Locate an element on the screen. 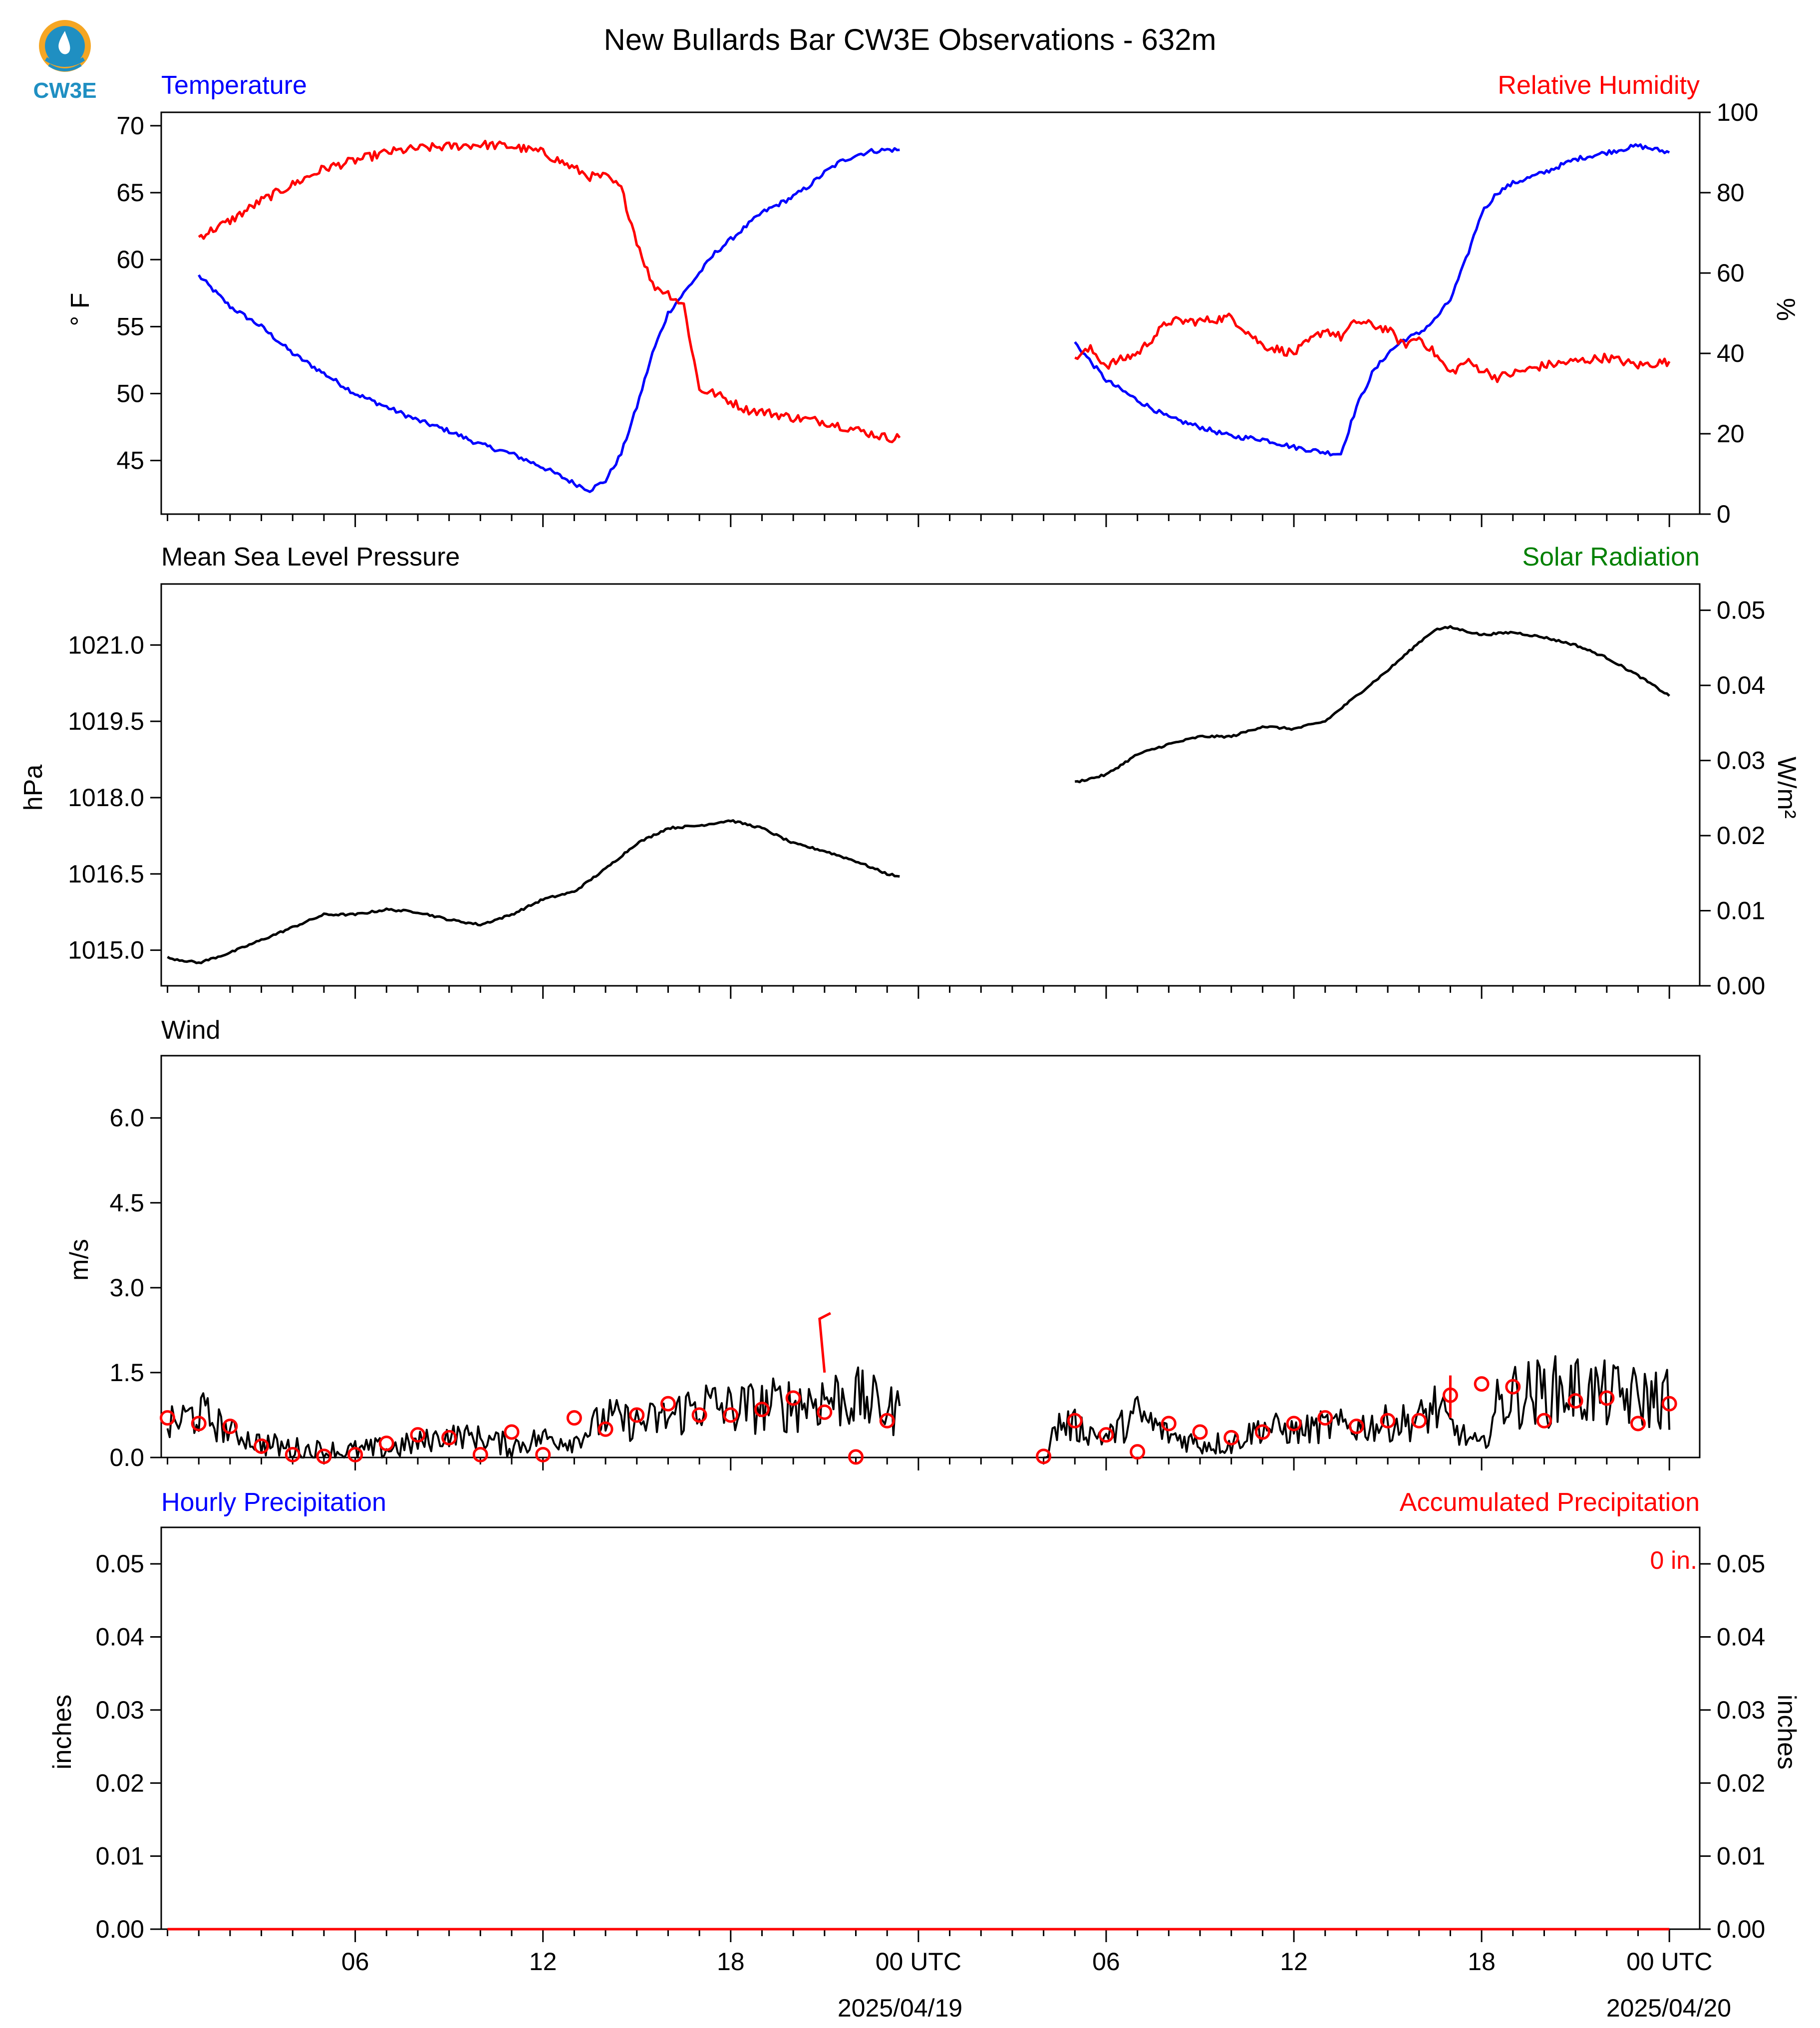 Image resolution: width=1820 pixels, height=2028 pixels. accum-precip-ylabel: inches is located at coordinates (1786, 1732).